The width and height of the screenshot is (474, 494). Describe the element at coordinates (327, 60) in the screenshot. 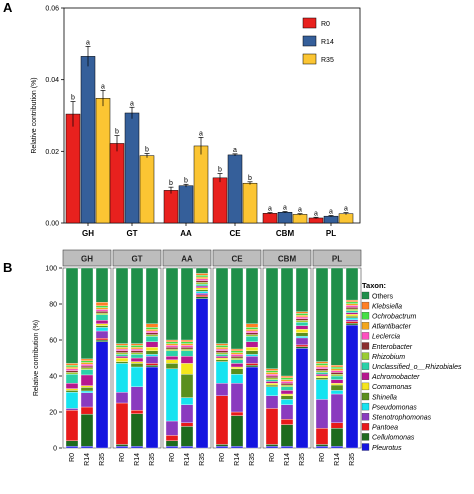

I see `legend-label: R35` at that location.